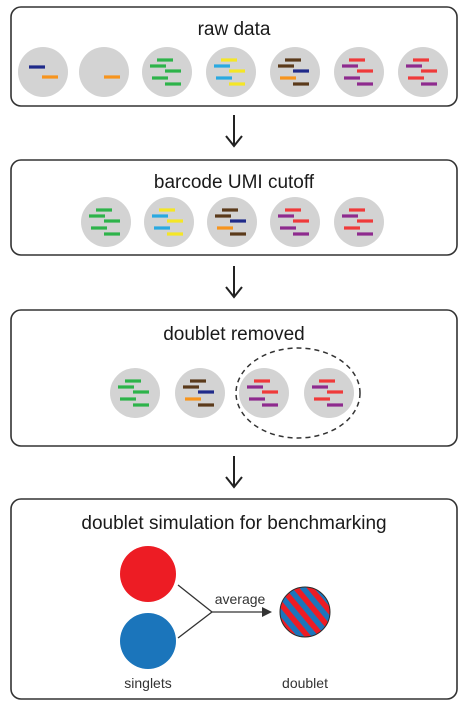 The image size is (462, 706). What do you see at coordinates (195, 611) in the screenshot?
I see `merge-lines` at bounding box center [195, 611].